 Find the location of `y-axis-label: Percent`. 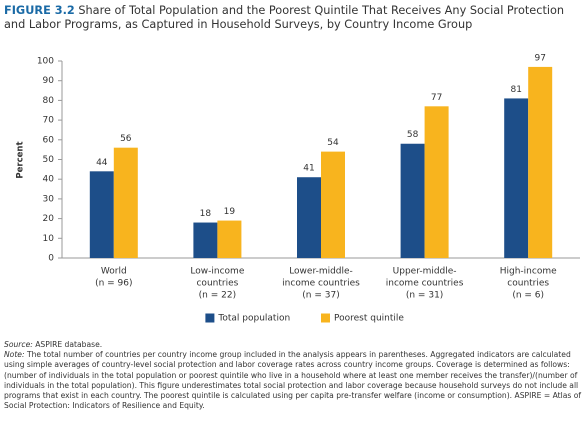

y-axis-label: Percent is located at coordinates (21, 159).